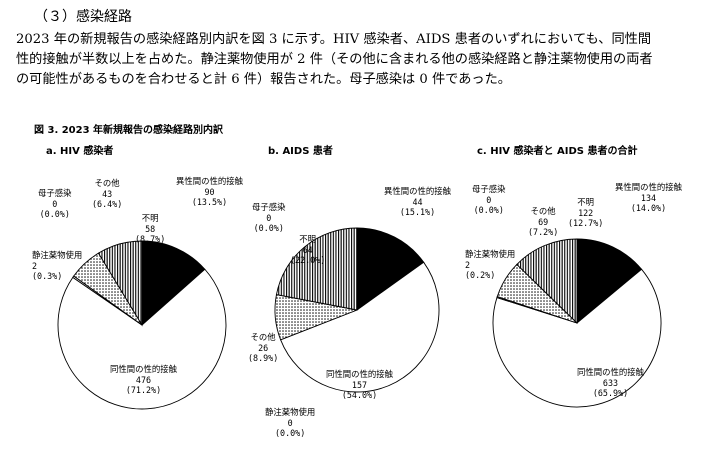 This screenshot has width=701, height=449. Describe the element at coordinates (80, 151) in the screenshot. I see `chart-a-title: a. HIV 感染者` at that location.